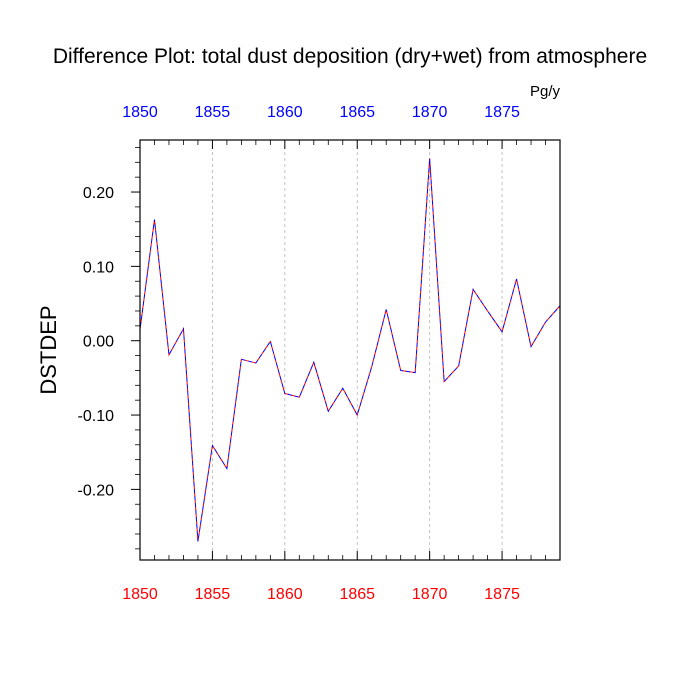 The width and height of the screenshot is (700, 700). Describe the element at coordinates (357, 594) in the screenshot. I see `x-tick-label-bottom: 1865` at that location.